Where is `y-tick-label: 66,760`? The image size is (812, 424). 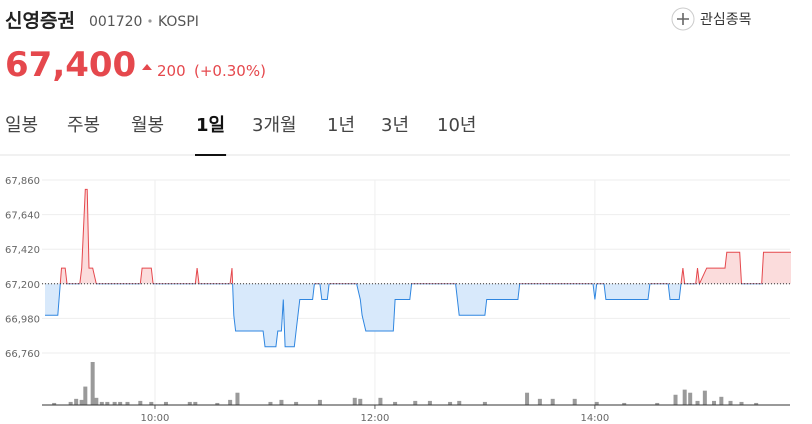
y-tick-label: 66,760 is located at coordinates (22, 354).